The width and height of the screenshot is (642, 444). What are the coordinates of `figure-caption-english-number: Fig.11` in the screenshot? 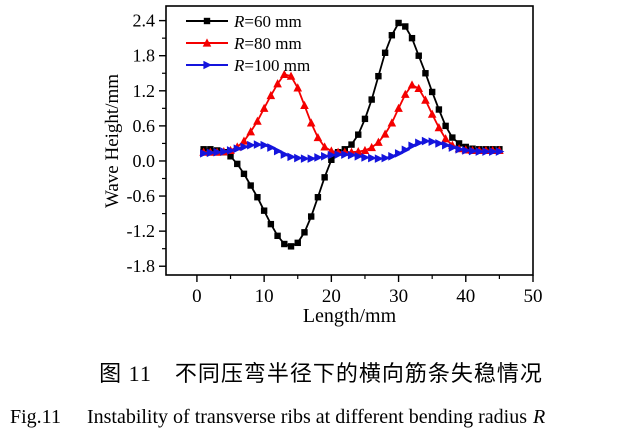 It's located at (35, 417).